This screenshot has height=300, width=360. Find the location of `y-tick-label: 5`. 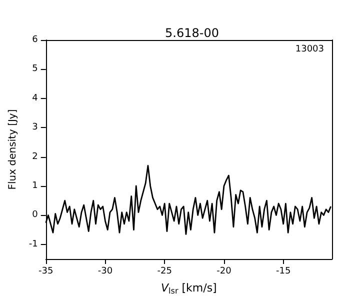

y-tick-label: 5 is located at coordinates (35, 69).